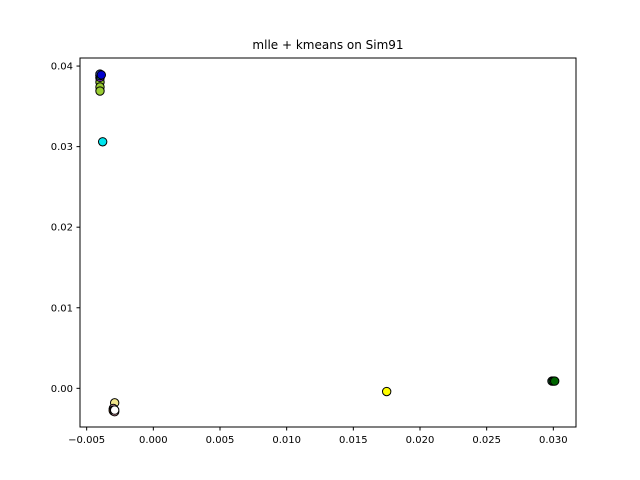 The height and width of the screenshot is (480, 640). Describe the element at coordinates (486, 440) in the screenshot. I see `x-tick-label: 0.025` at that location.